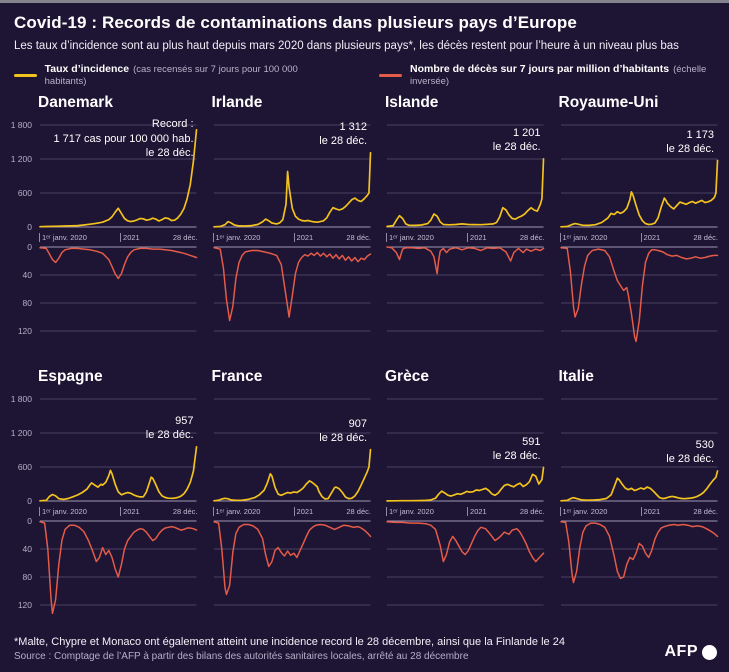  What do you see at coordinates (21, 228) in the screenshot?
I see `y-axis-labels-row1: 1 800 1 200 600 0 0 40 80 120` at bounding box center [21, 228].